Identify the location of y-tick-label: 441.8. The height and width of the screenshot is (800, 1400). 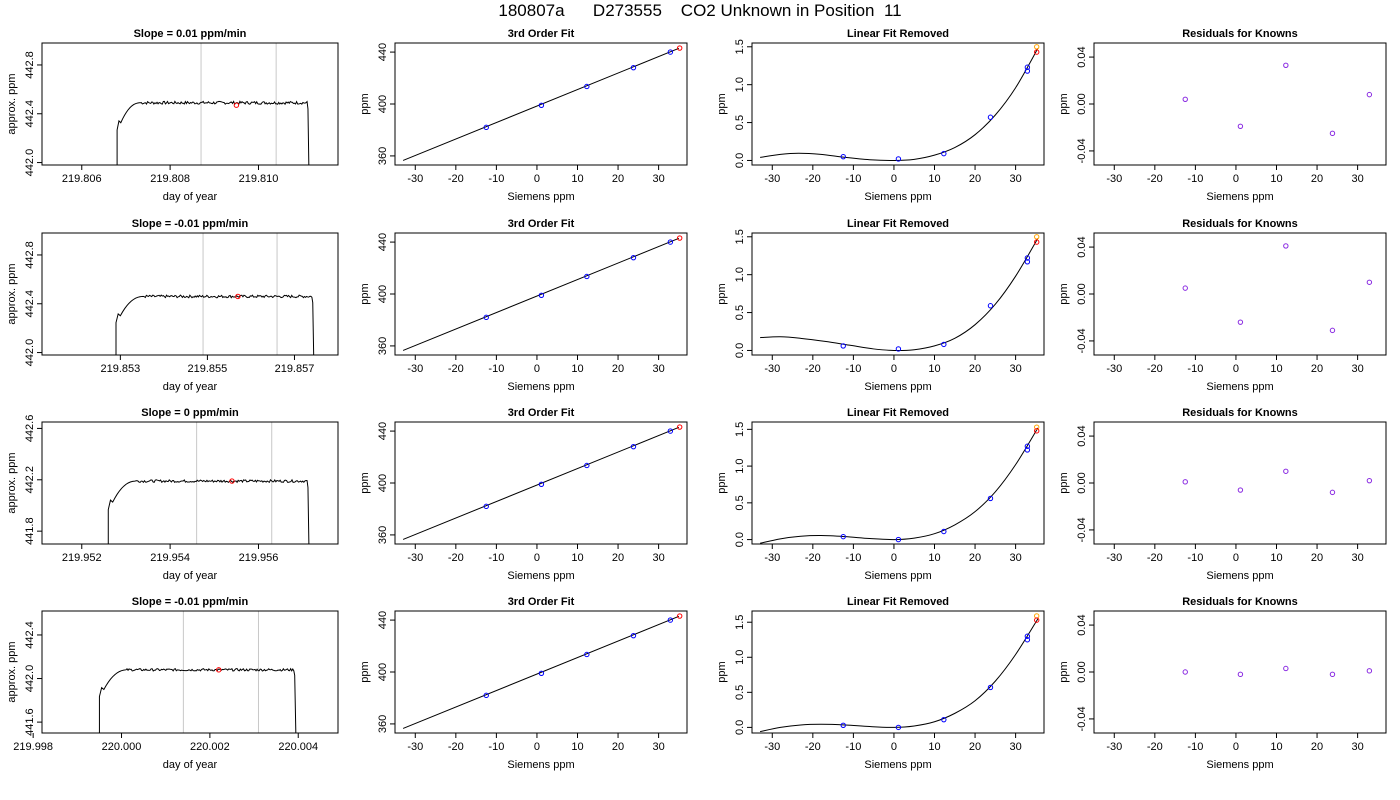
(30, 531).